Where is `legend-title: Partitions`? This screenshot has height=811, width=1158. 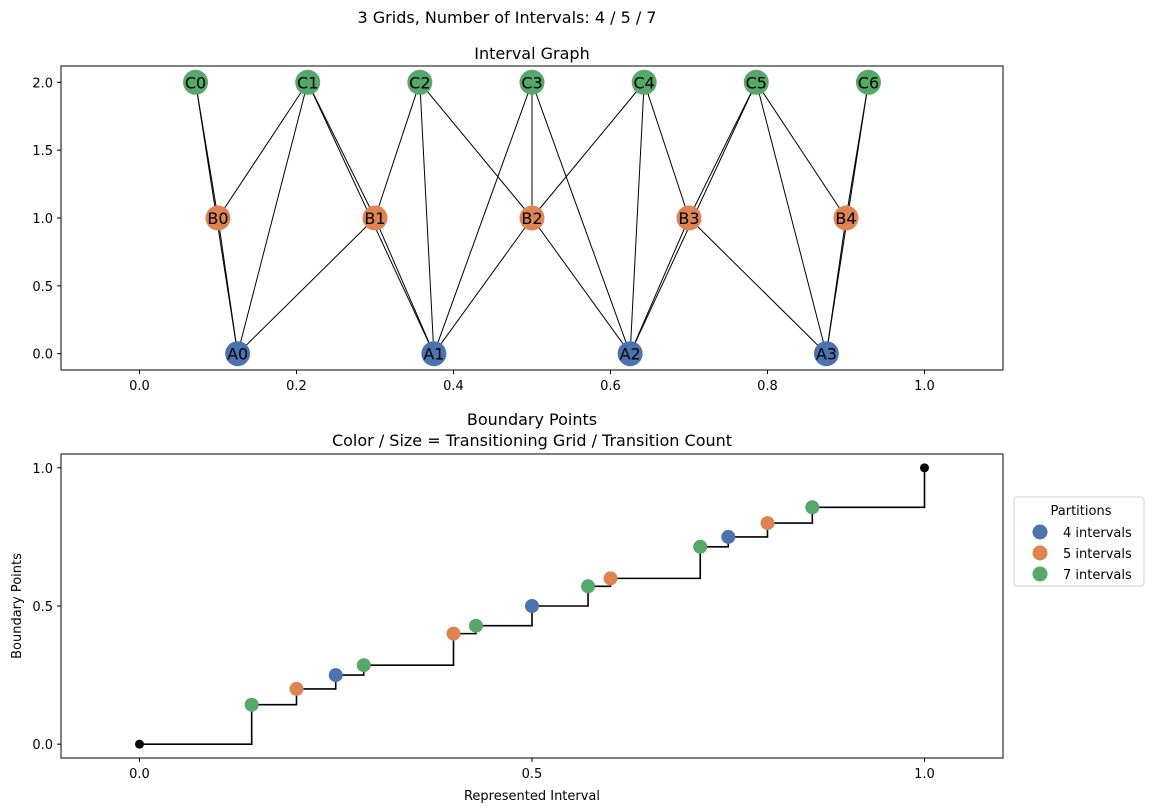 legend-title: Partitions is located at coordinates (1081, 511).